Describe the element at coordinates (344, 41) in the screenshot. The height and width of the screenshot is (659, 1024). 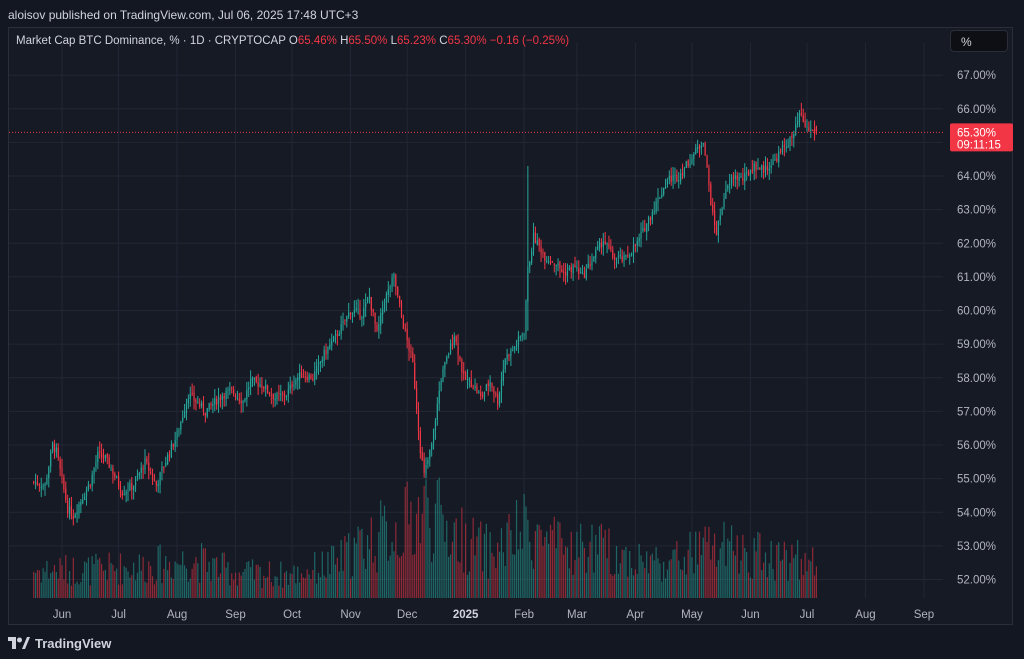
I see `legend-high-label: H` at that location.